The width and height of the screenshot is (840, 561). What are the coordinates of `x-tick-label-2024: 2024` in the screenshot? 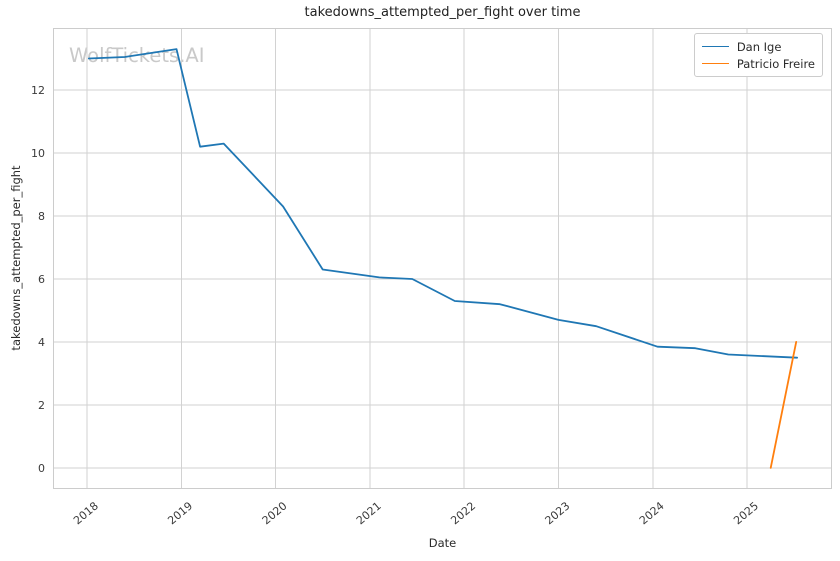 It's located at (652, 513).